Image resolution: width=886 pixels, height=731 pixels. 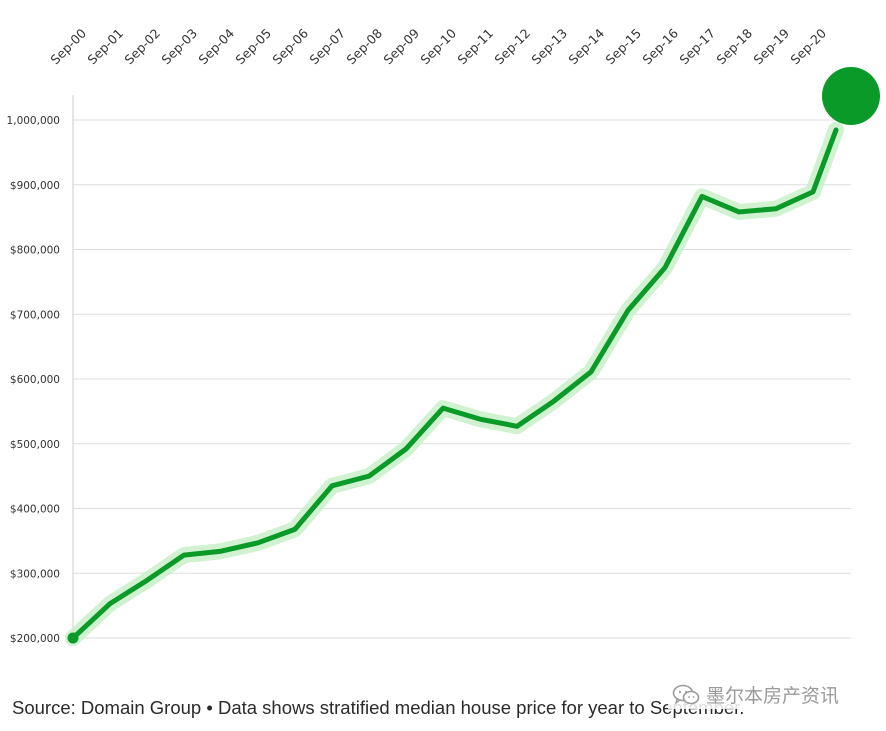 What do you see at coordinates (851, 96) in the screenshot?
I see `end-marker` at bounding box center [851, 96].